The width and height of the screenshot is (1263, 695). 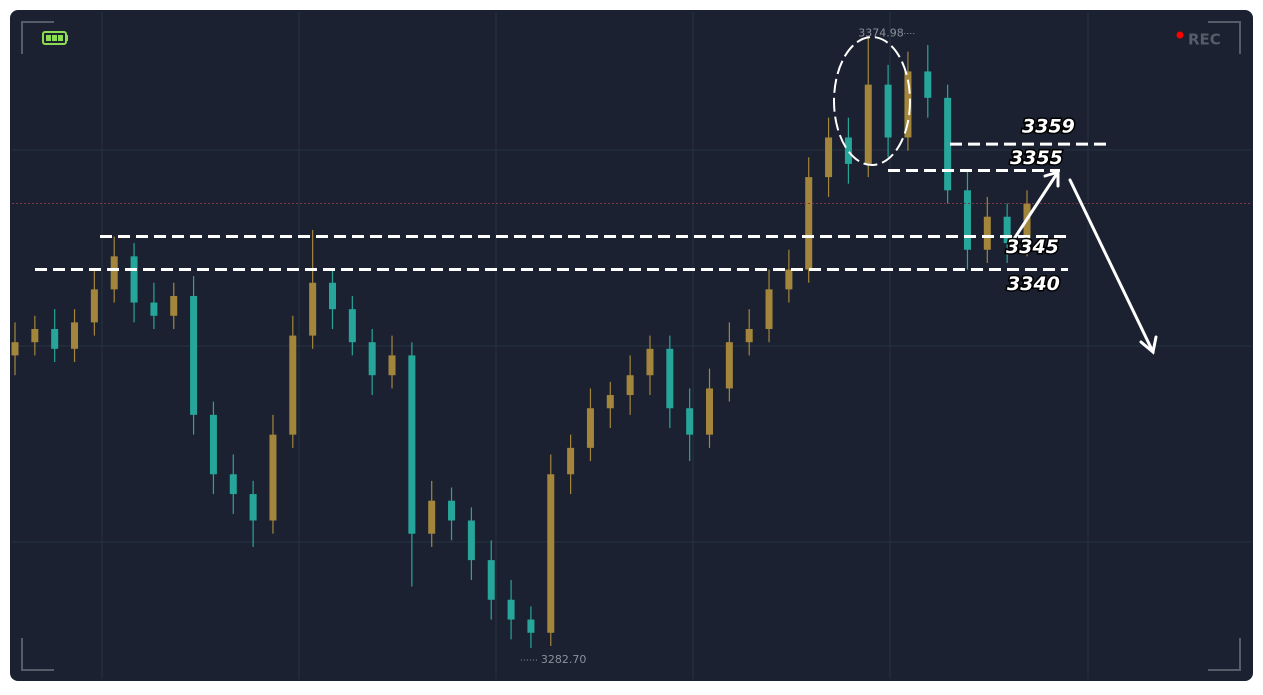 What do you see at coordinates (55, 38) in the screenshot?
I see `battery-icon` at bounding box center [55, 38].